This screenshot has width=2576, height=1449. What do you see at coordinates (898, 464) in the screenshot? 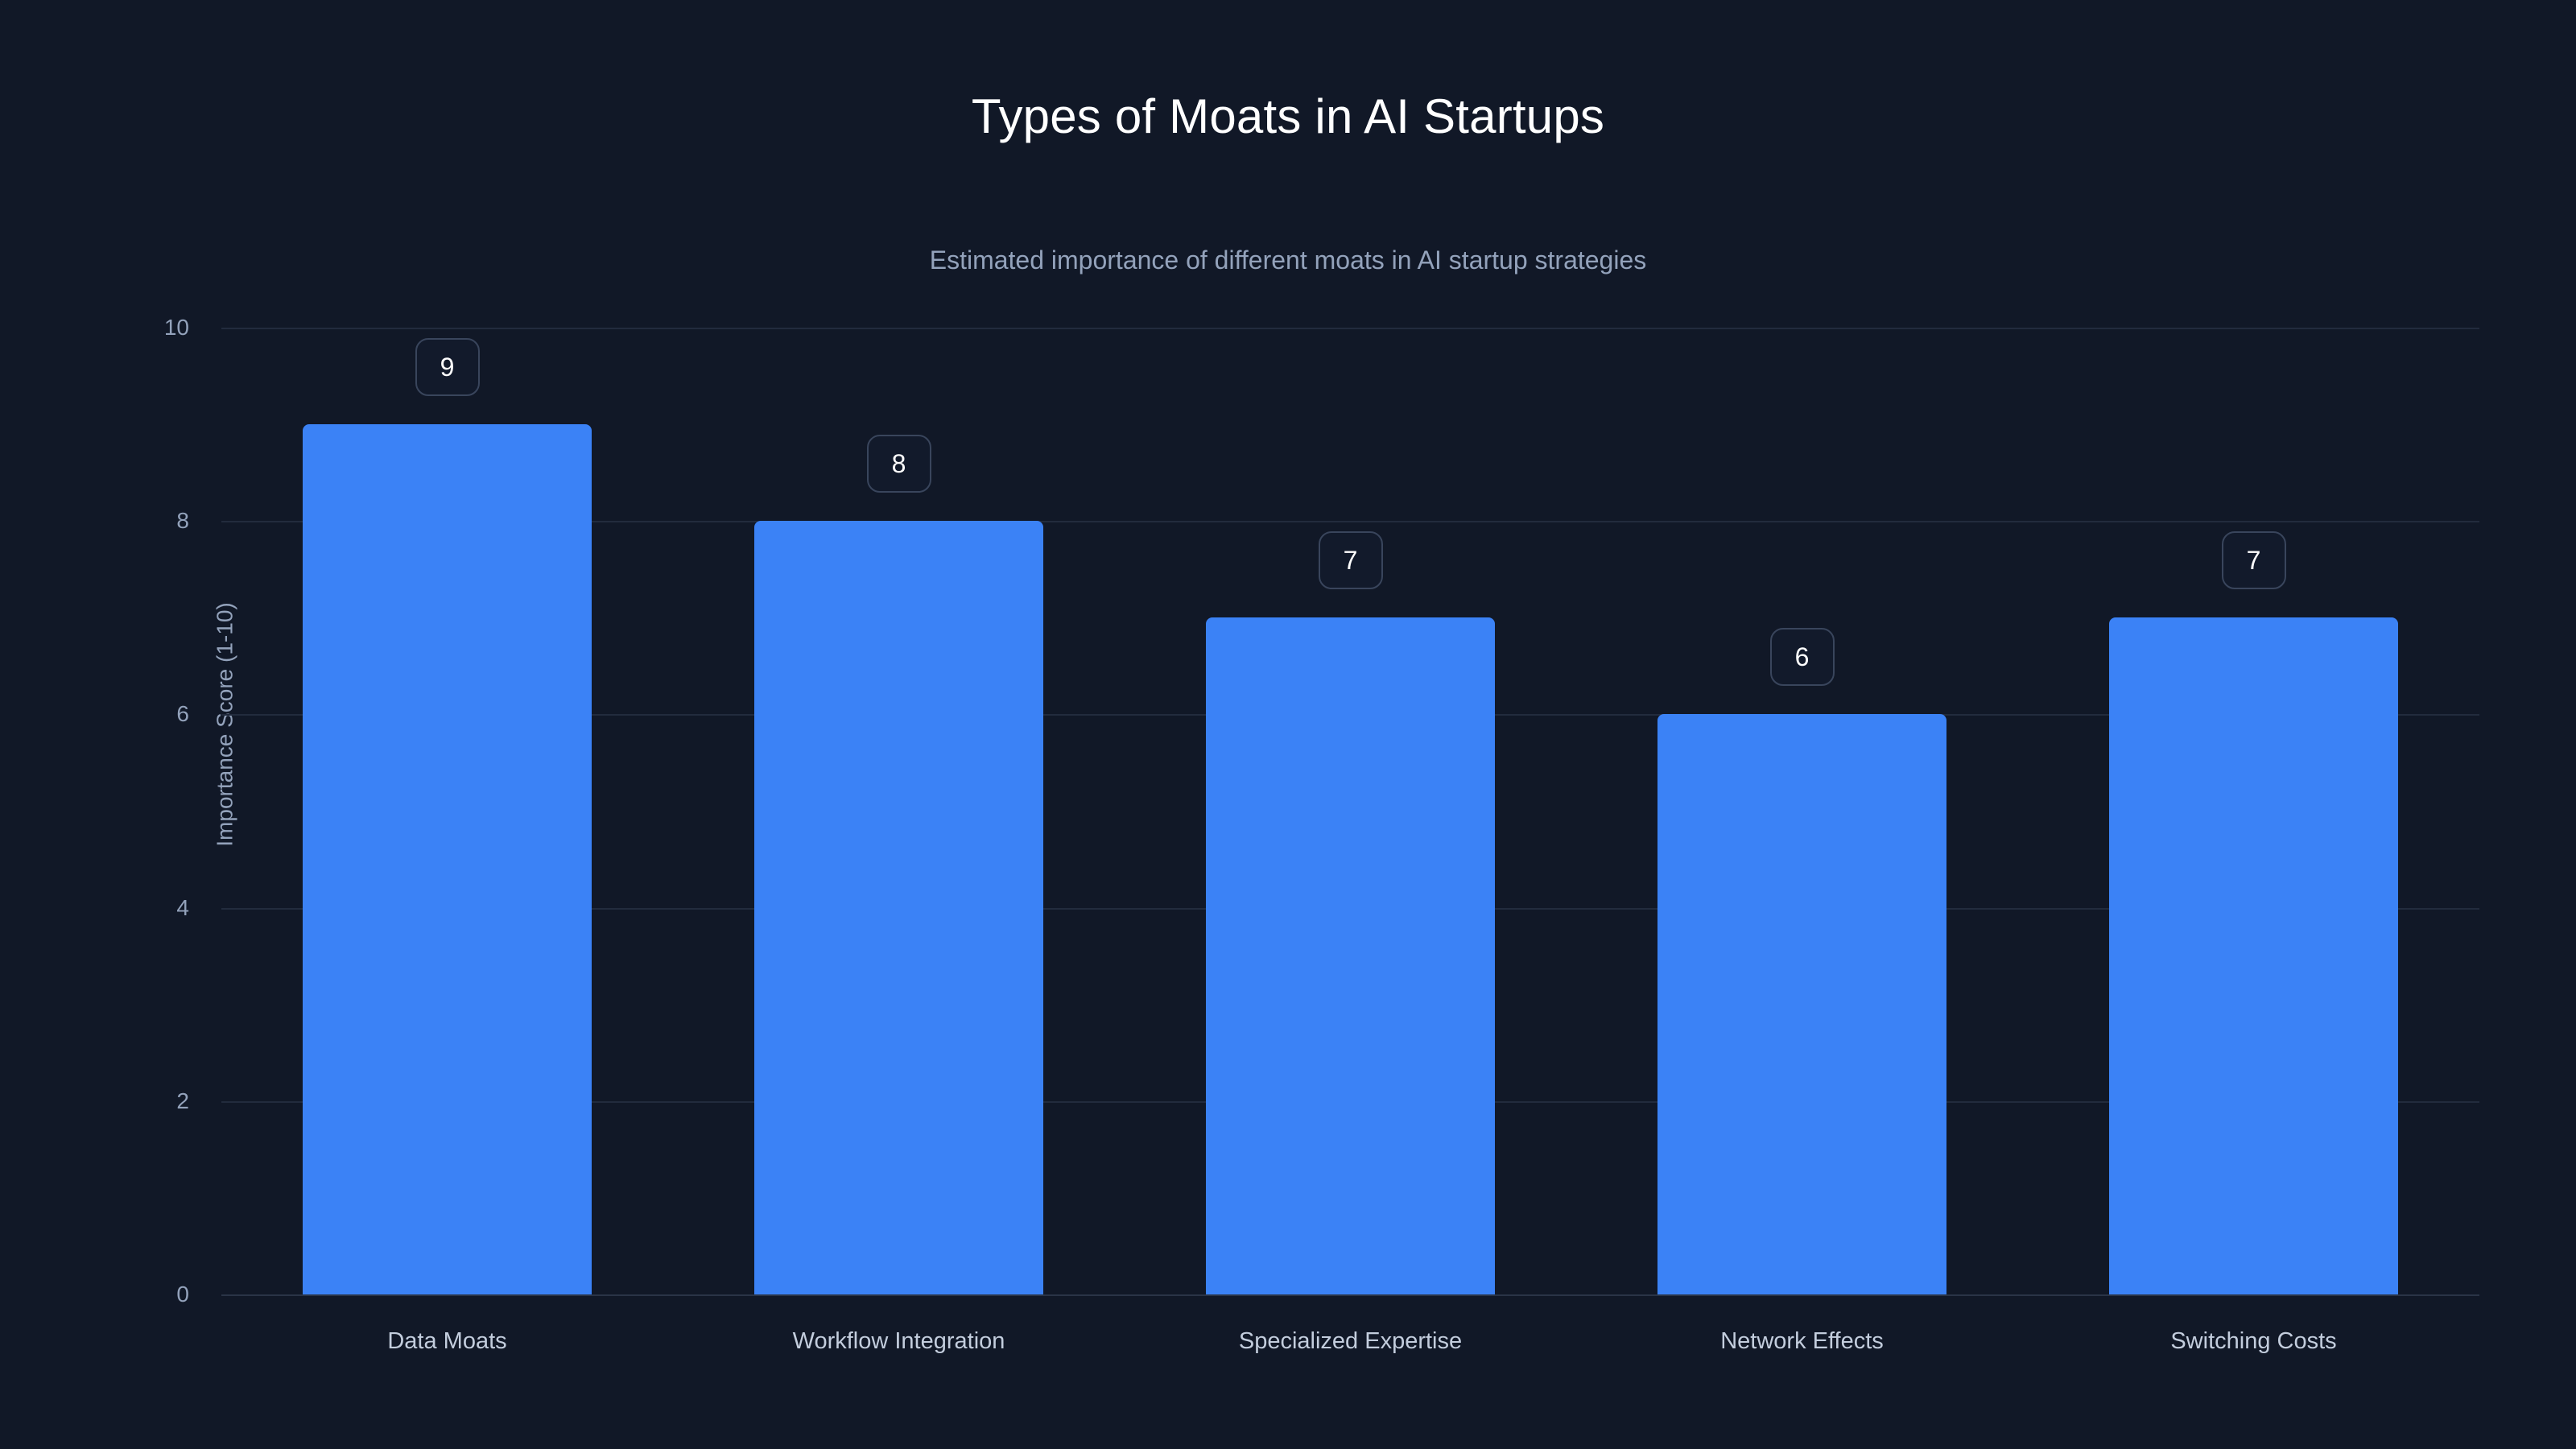
I see `bar-value-badge: 8` at bounding box center [898, 464].